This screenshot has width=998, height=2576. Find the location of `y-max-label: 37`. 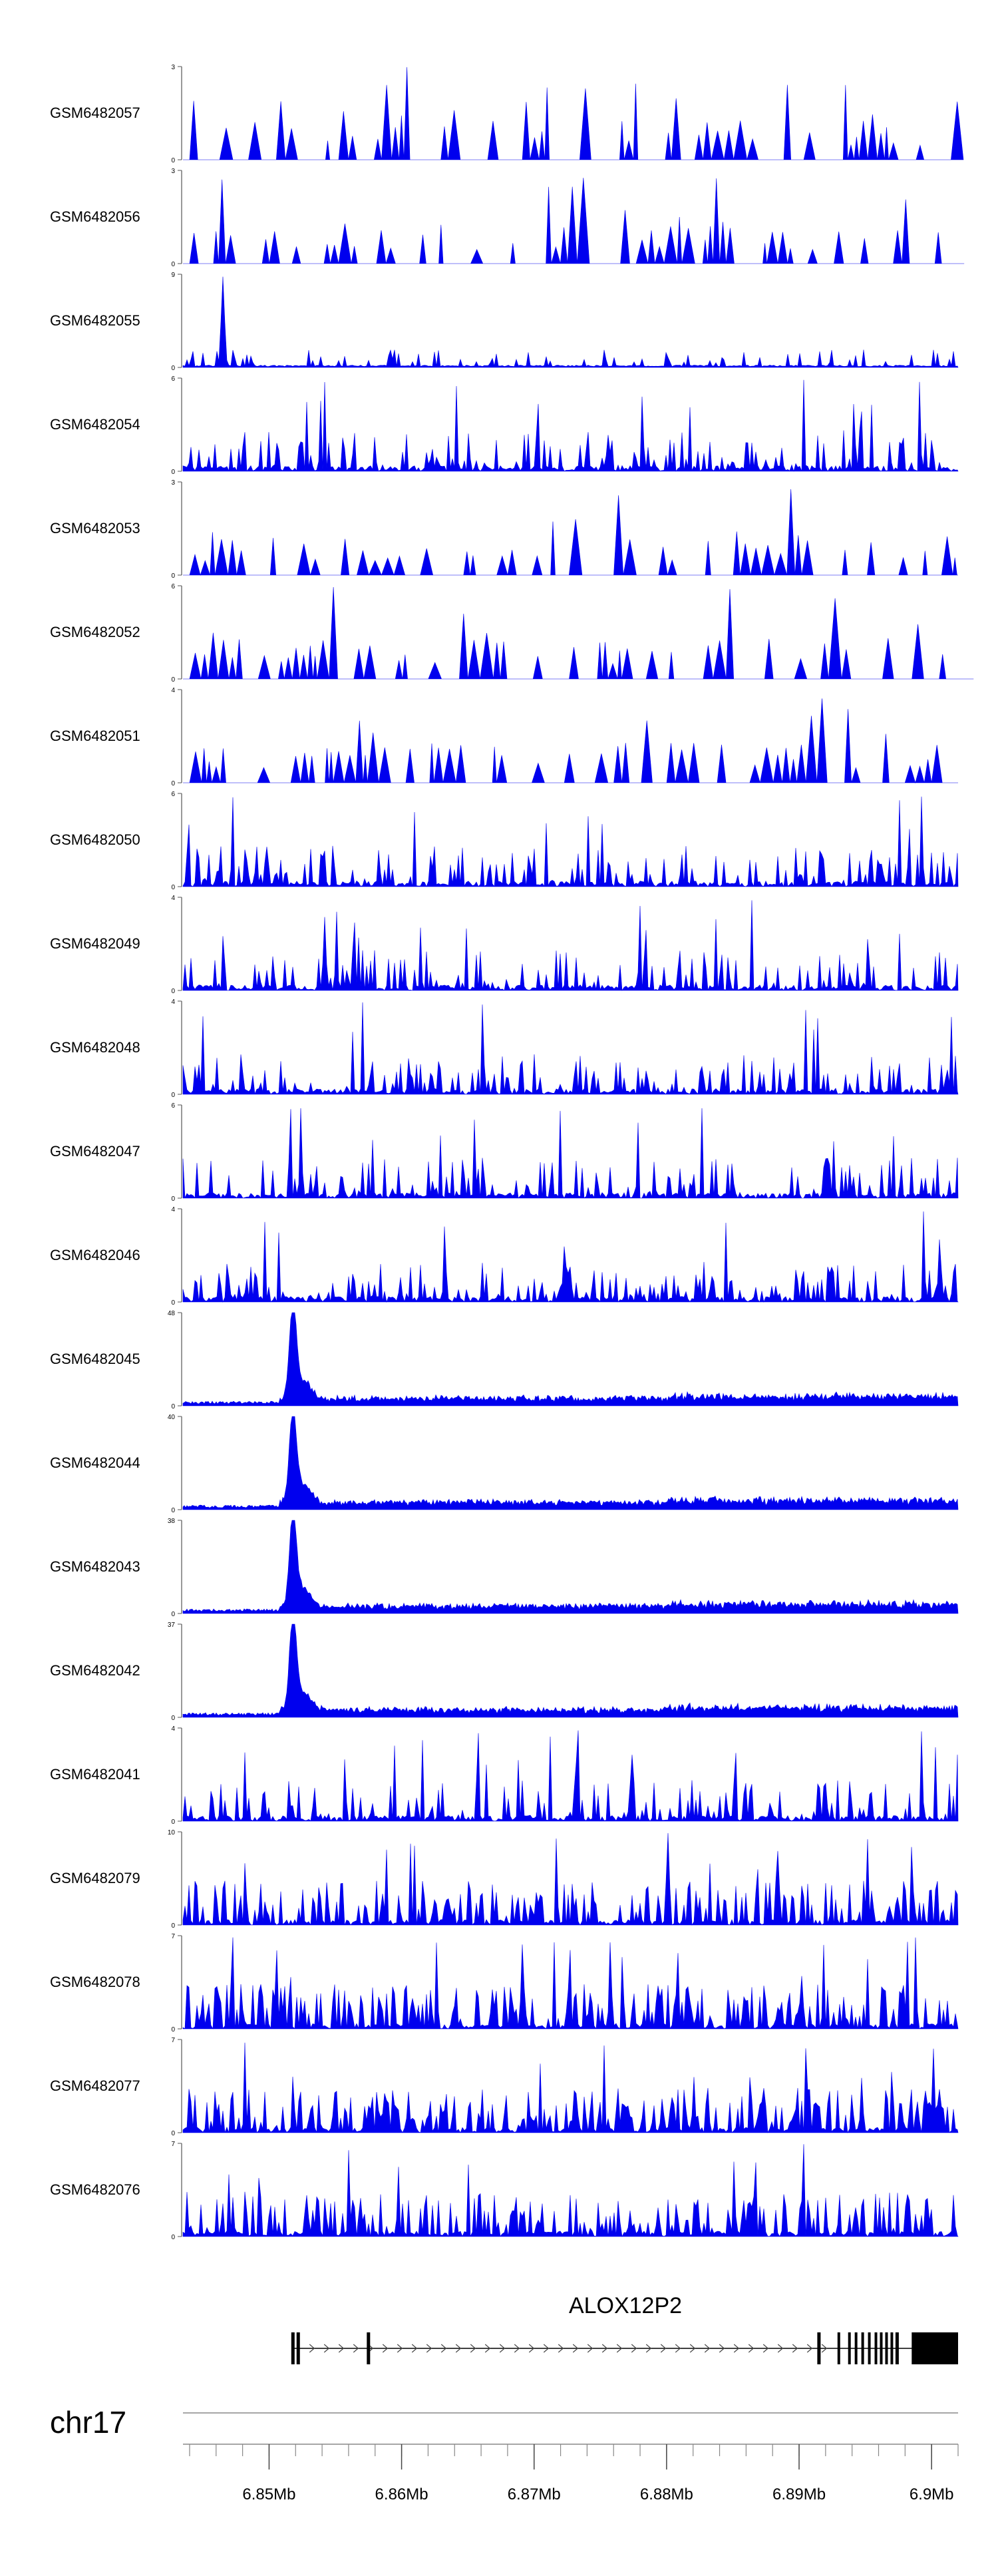

y-max-label: 37 is located at coordinates (172, 1625).